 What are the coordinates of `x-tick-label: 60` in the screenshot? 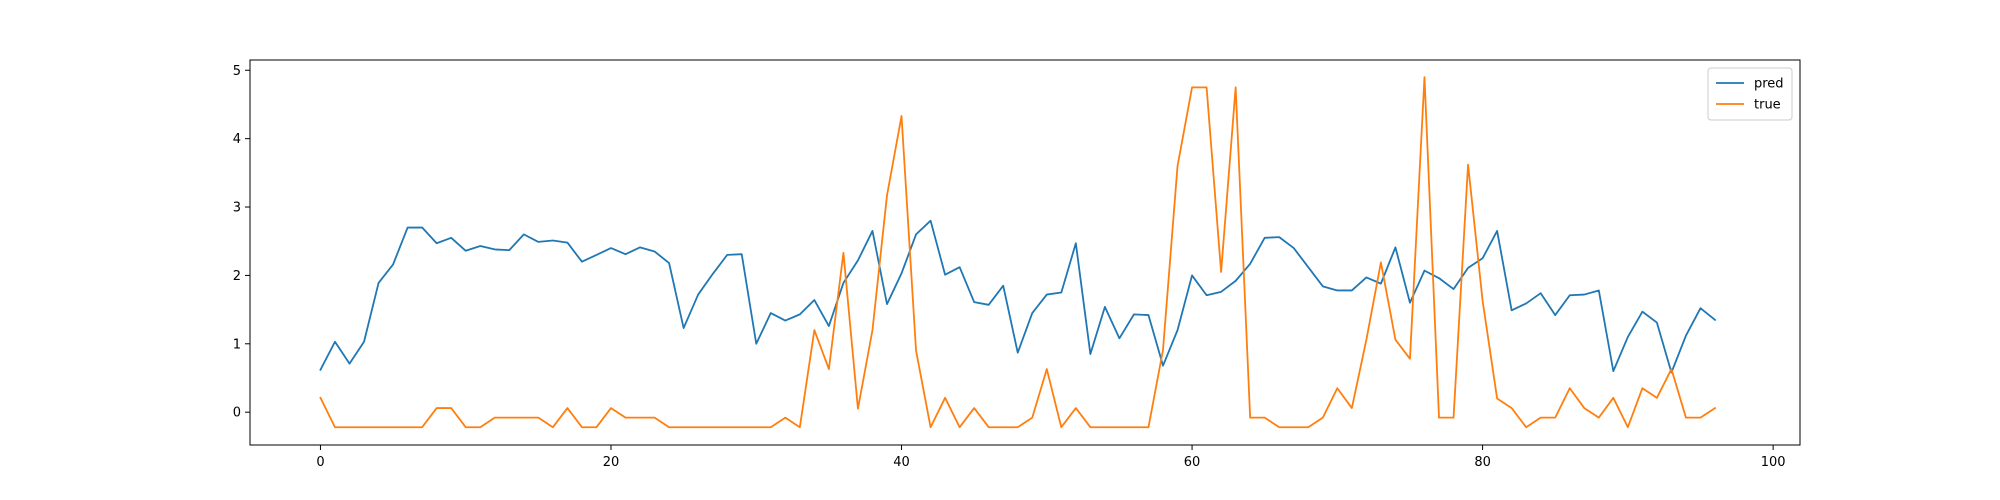 It's located at (1192, 462).